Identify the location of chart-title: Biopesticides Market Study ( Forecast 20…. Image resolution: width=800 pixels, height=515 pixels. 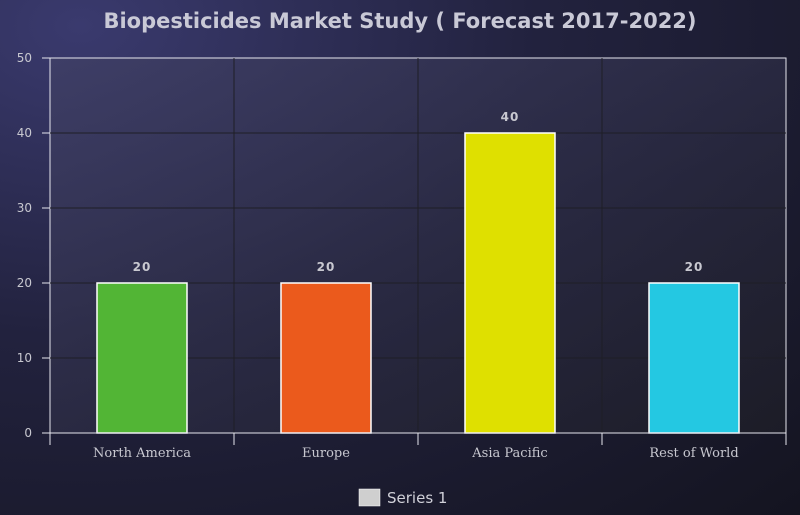
(399, 21).